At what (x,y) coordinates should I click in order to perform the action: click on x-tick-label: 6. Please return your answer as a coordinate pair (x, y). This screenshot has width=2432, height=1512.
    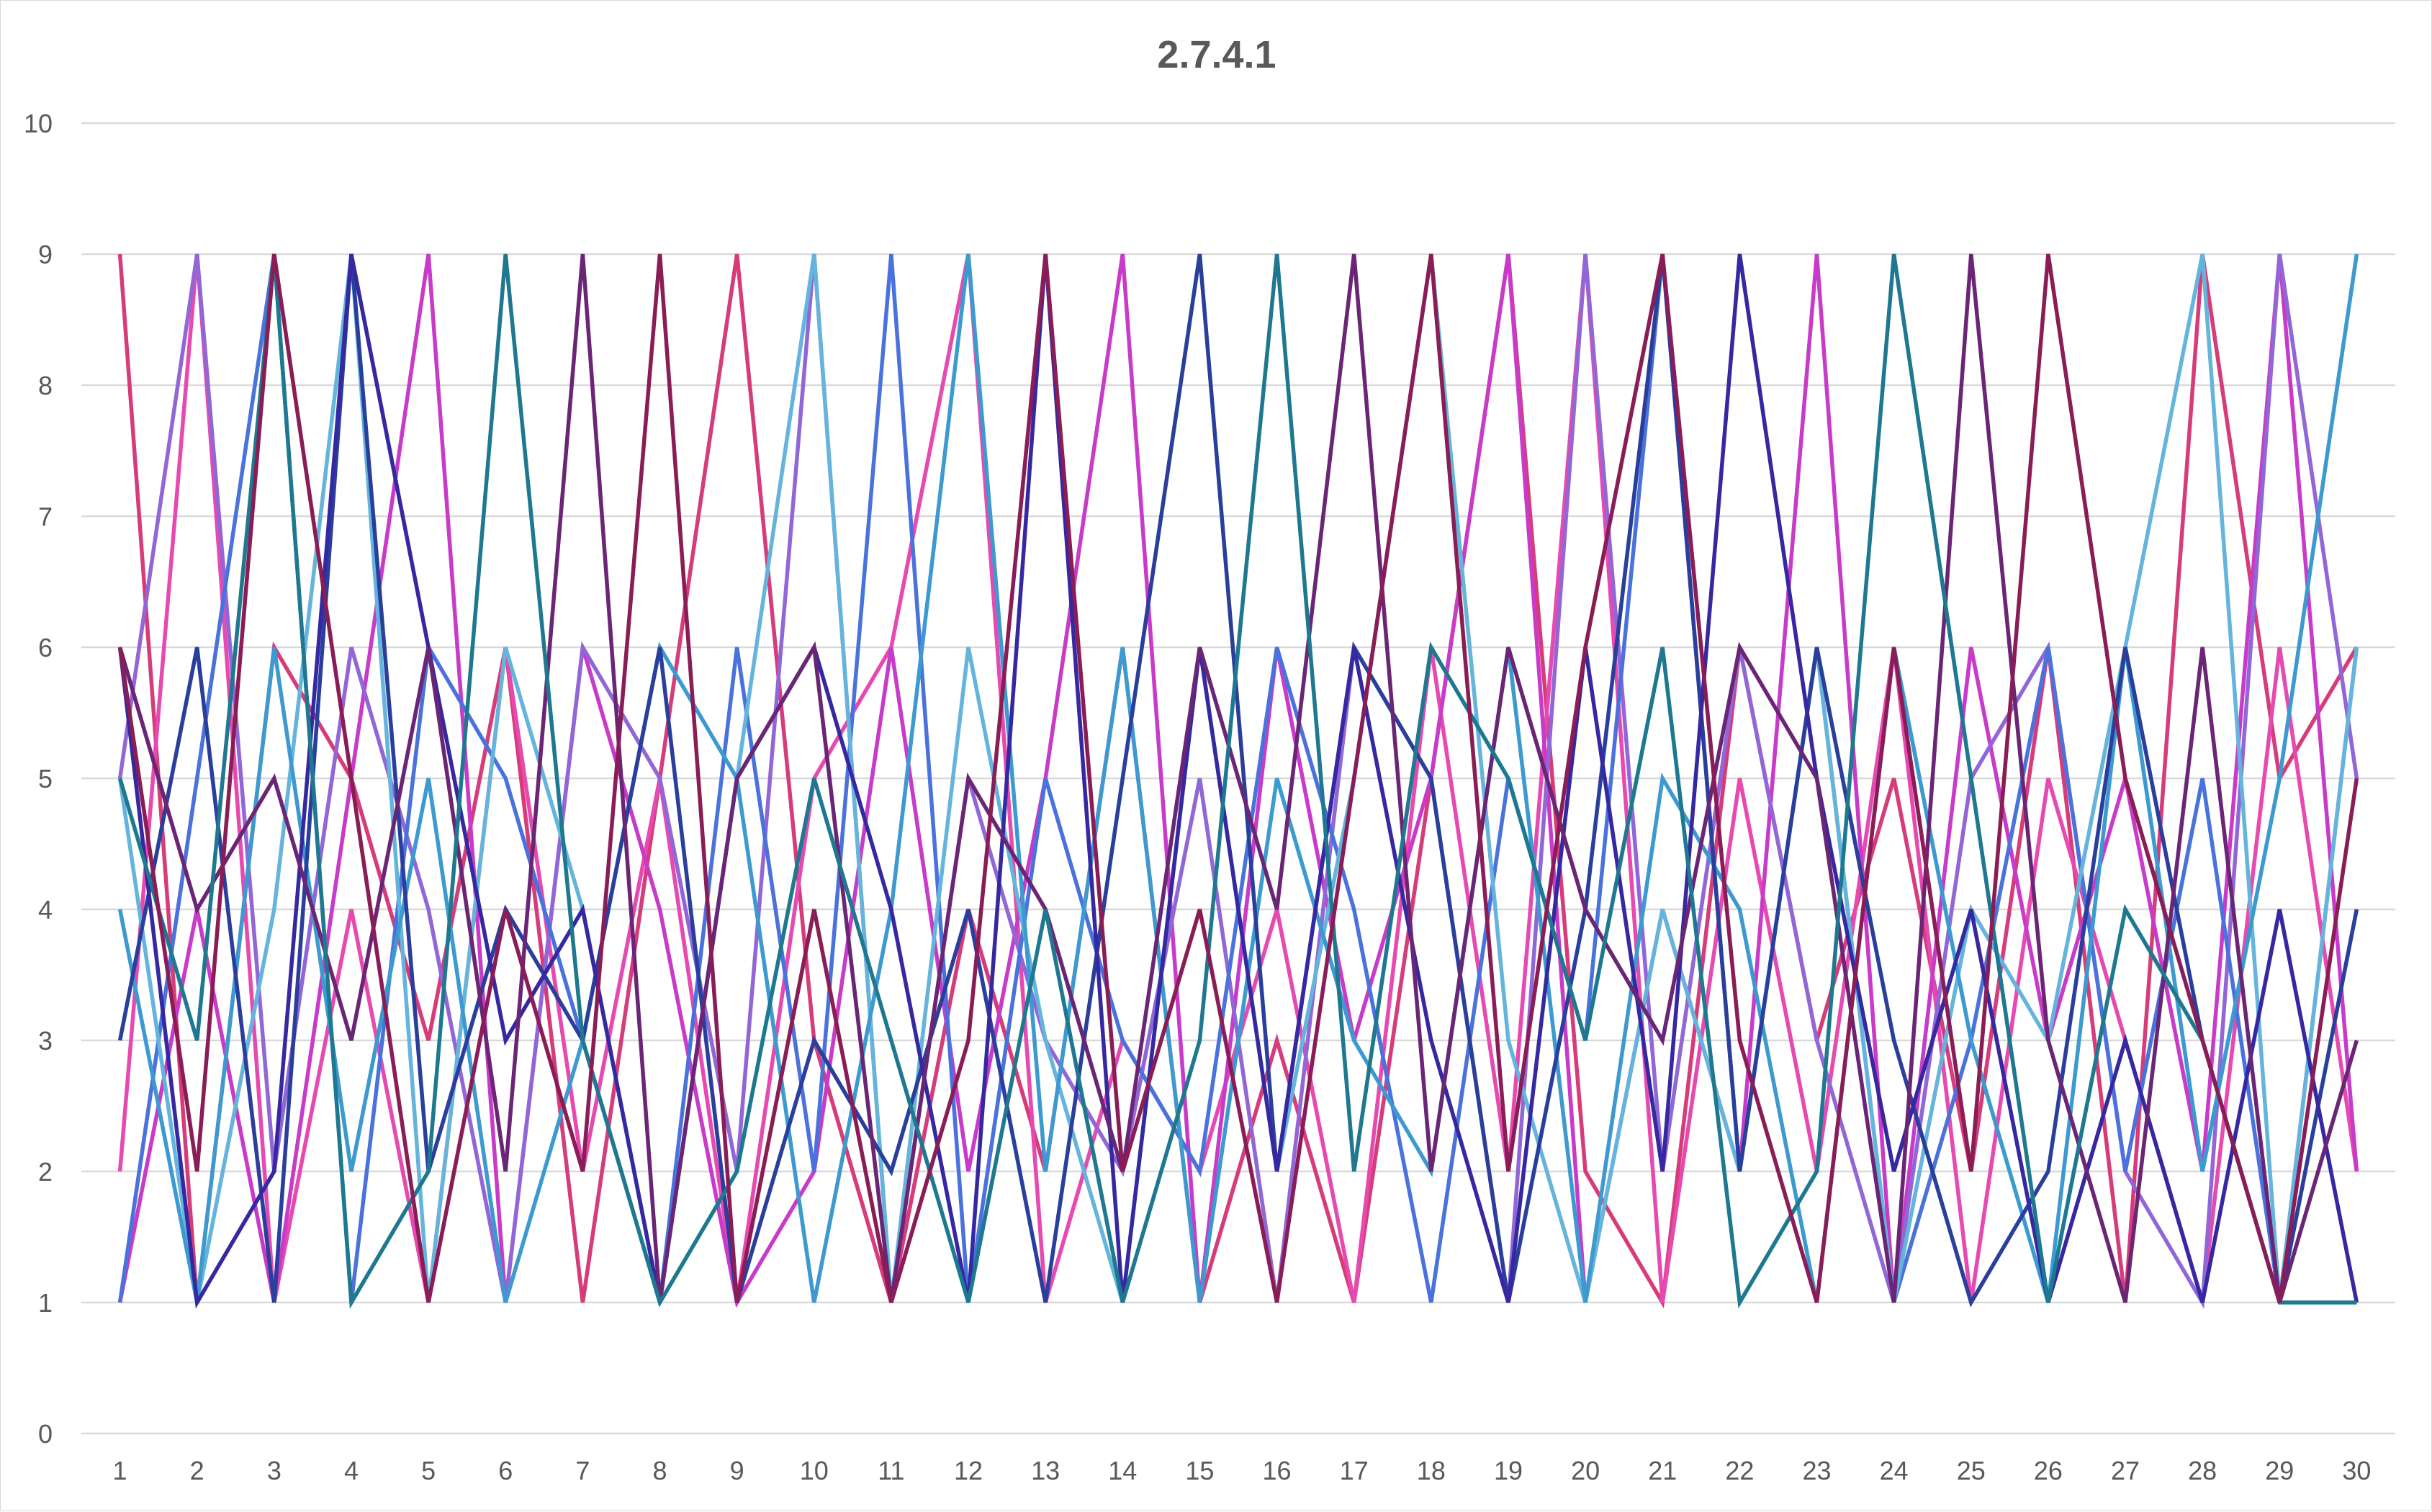
    Looking at the image, I should click on (505, 1470).